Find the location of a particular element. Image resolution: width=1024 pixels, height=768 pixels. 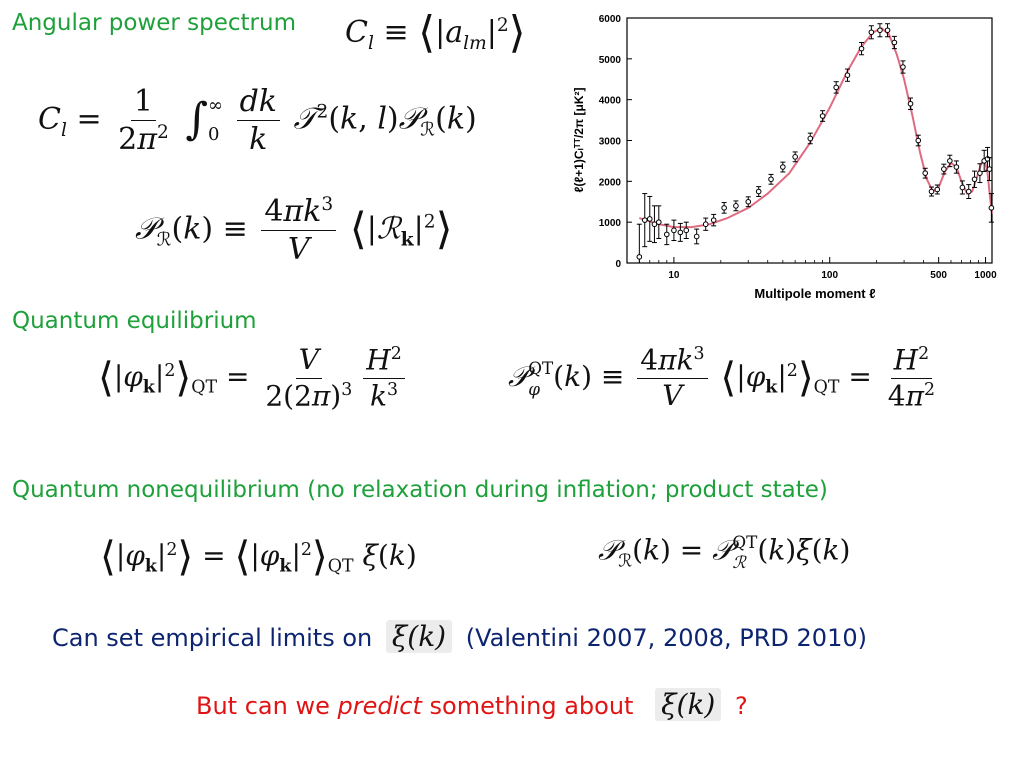

predict-part2: something about is located at coordinates (531, 706).